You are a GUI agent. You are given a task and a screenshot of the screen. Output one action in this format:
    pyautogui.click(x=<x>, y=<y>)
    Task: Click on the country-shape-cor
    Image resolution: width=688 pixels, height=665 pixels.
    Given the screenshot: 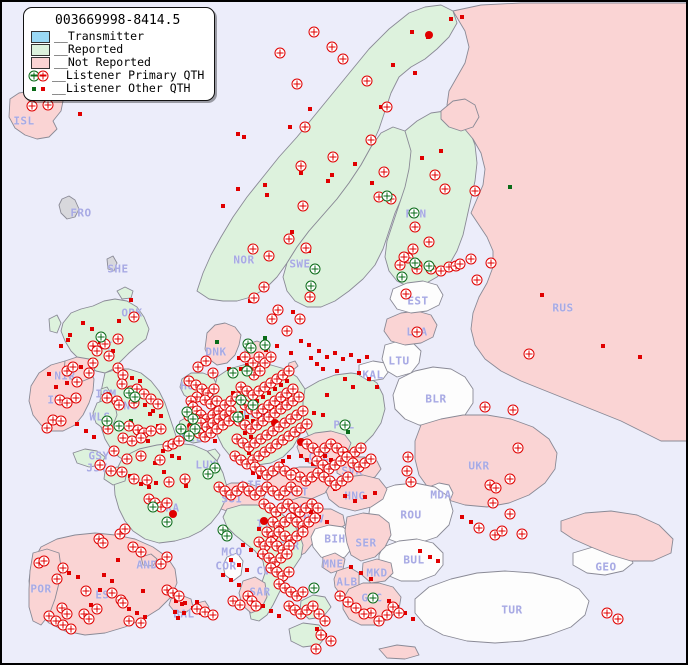 What is the action you would take?
    pyautogui.click(x=233, y=567)
    